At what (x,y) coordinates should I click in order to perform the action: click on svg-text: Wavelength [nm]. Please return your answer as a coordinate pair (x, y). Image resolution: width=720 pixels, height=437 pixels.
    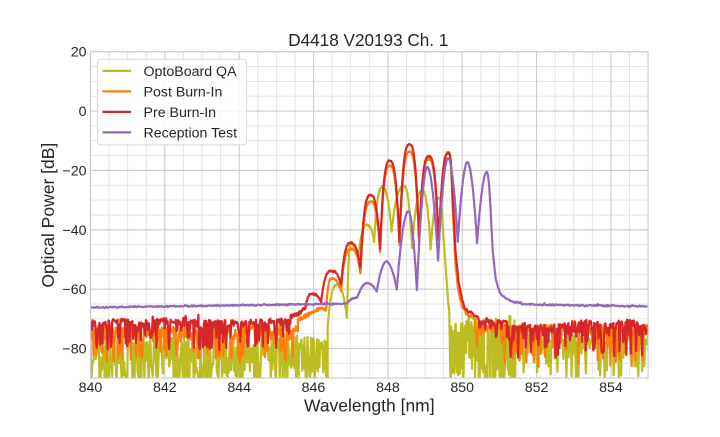
    Looking at the image, I should click on (369, 406).